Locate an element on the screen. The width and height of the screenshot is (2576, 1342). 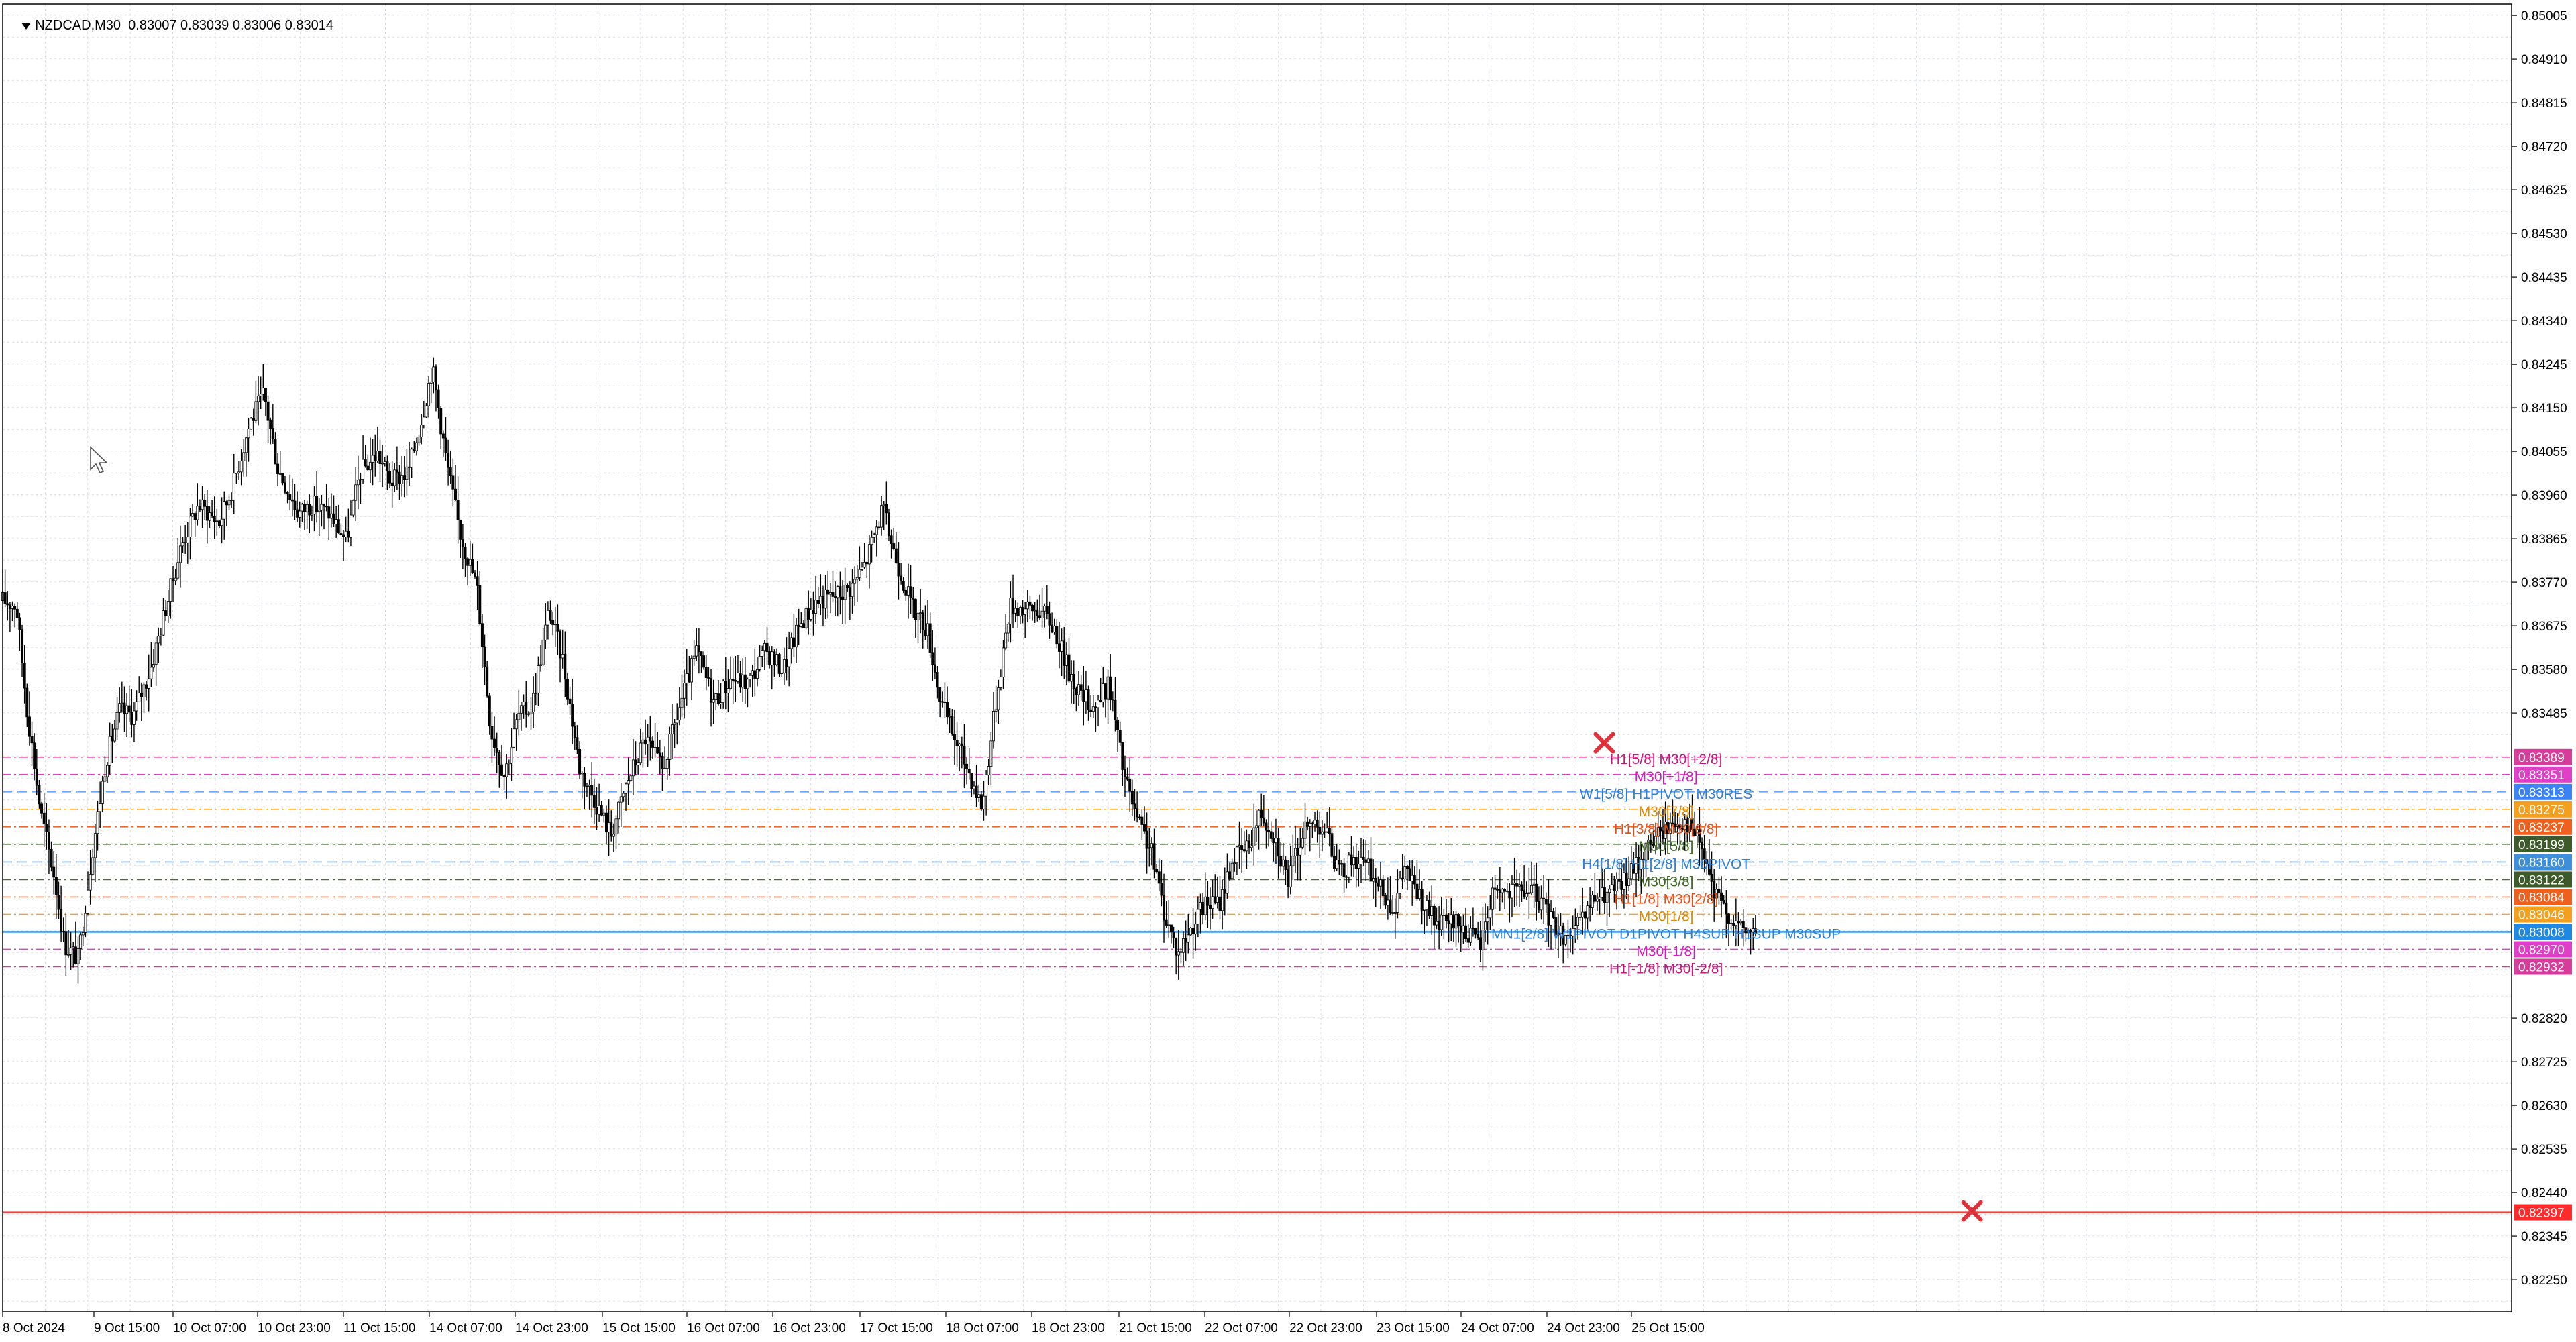
level-annotation: W1[5/8] H1PIVOT M30RES is located at coordinates (1666, 794).